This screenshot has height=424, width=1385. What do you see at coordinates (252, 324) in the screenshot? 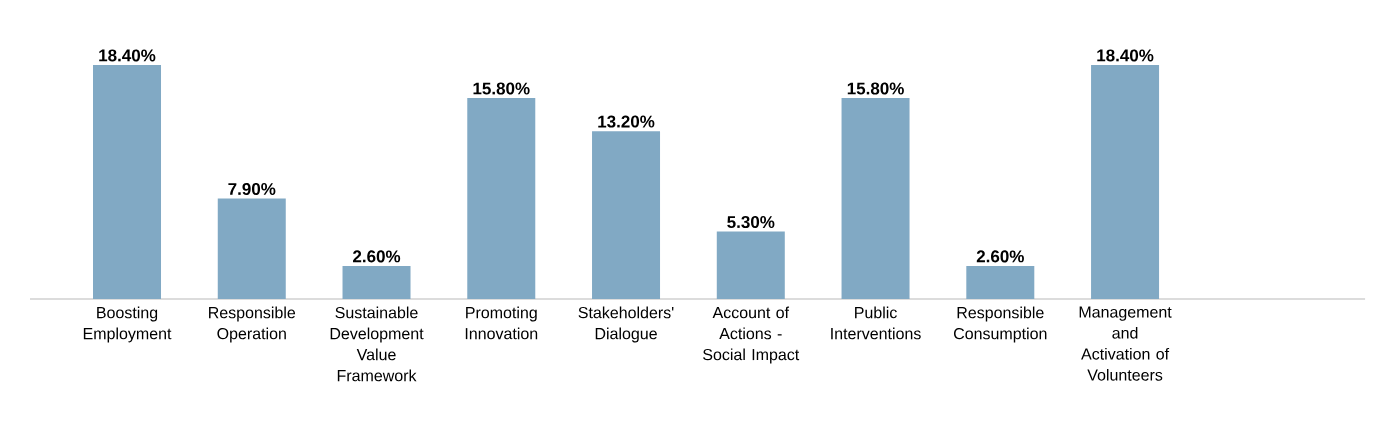
I see `x-tick-label: Responsible Operation` at bounding box center [252, 324].